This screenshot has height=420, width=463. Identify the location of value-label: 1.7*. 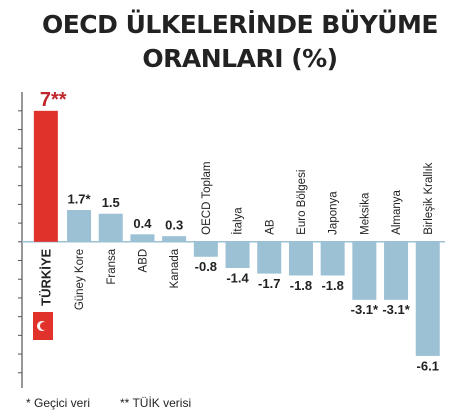
(79, 198).